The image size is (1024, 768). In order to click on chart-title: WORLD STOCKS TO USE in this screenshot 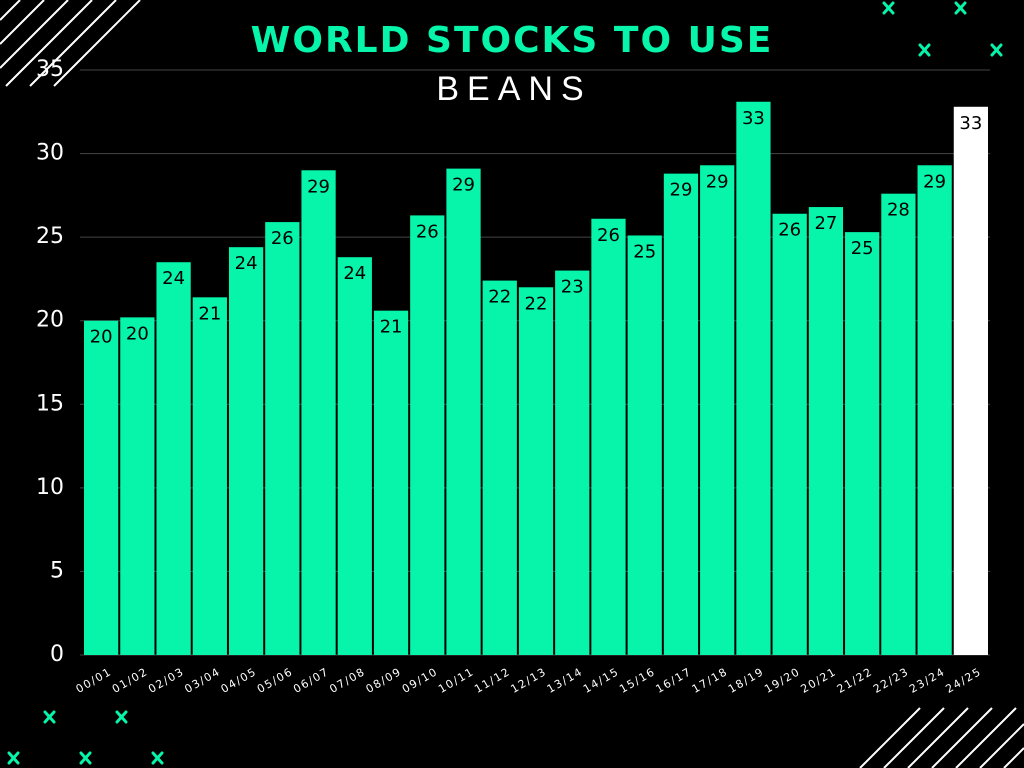, I will do `click(512, 40)`.